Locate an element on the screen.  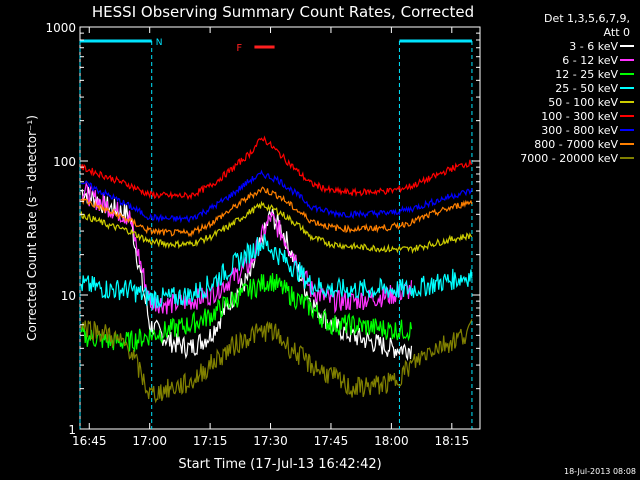
series-line-12-25-kev is located at coordinates (246, 312).